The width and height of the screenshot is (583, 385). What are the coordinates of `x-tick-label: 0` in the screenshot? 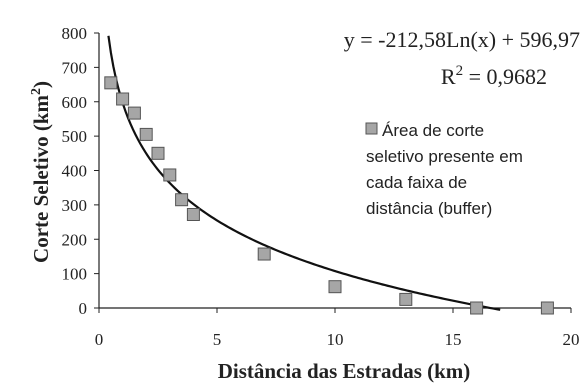 It's located at (99, 339).